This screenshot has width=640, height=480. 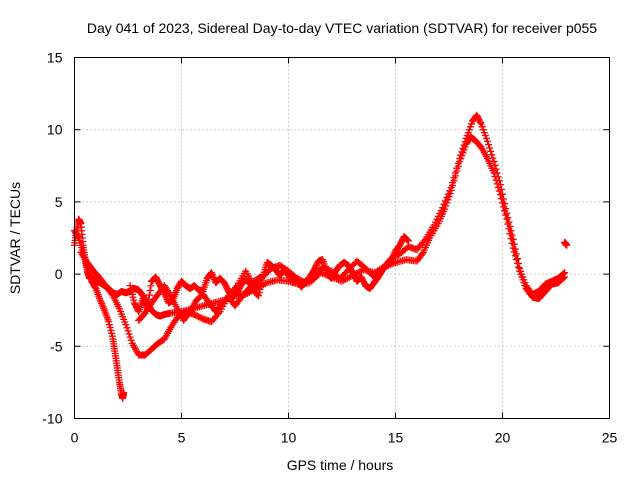 I want to click on y-tick-label: -10, so click(x=52, y=419).